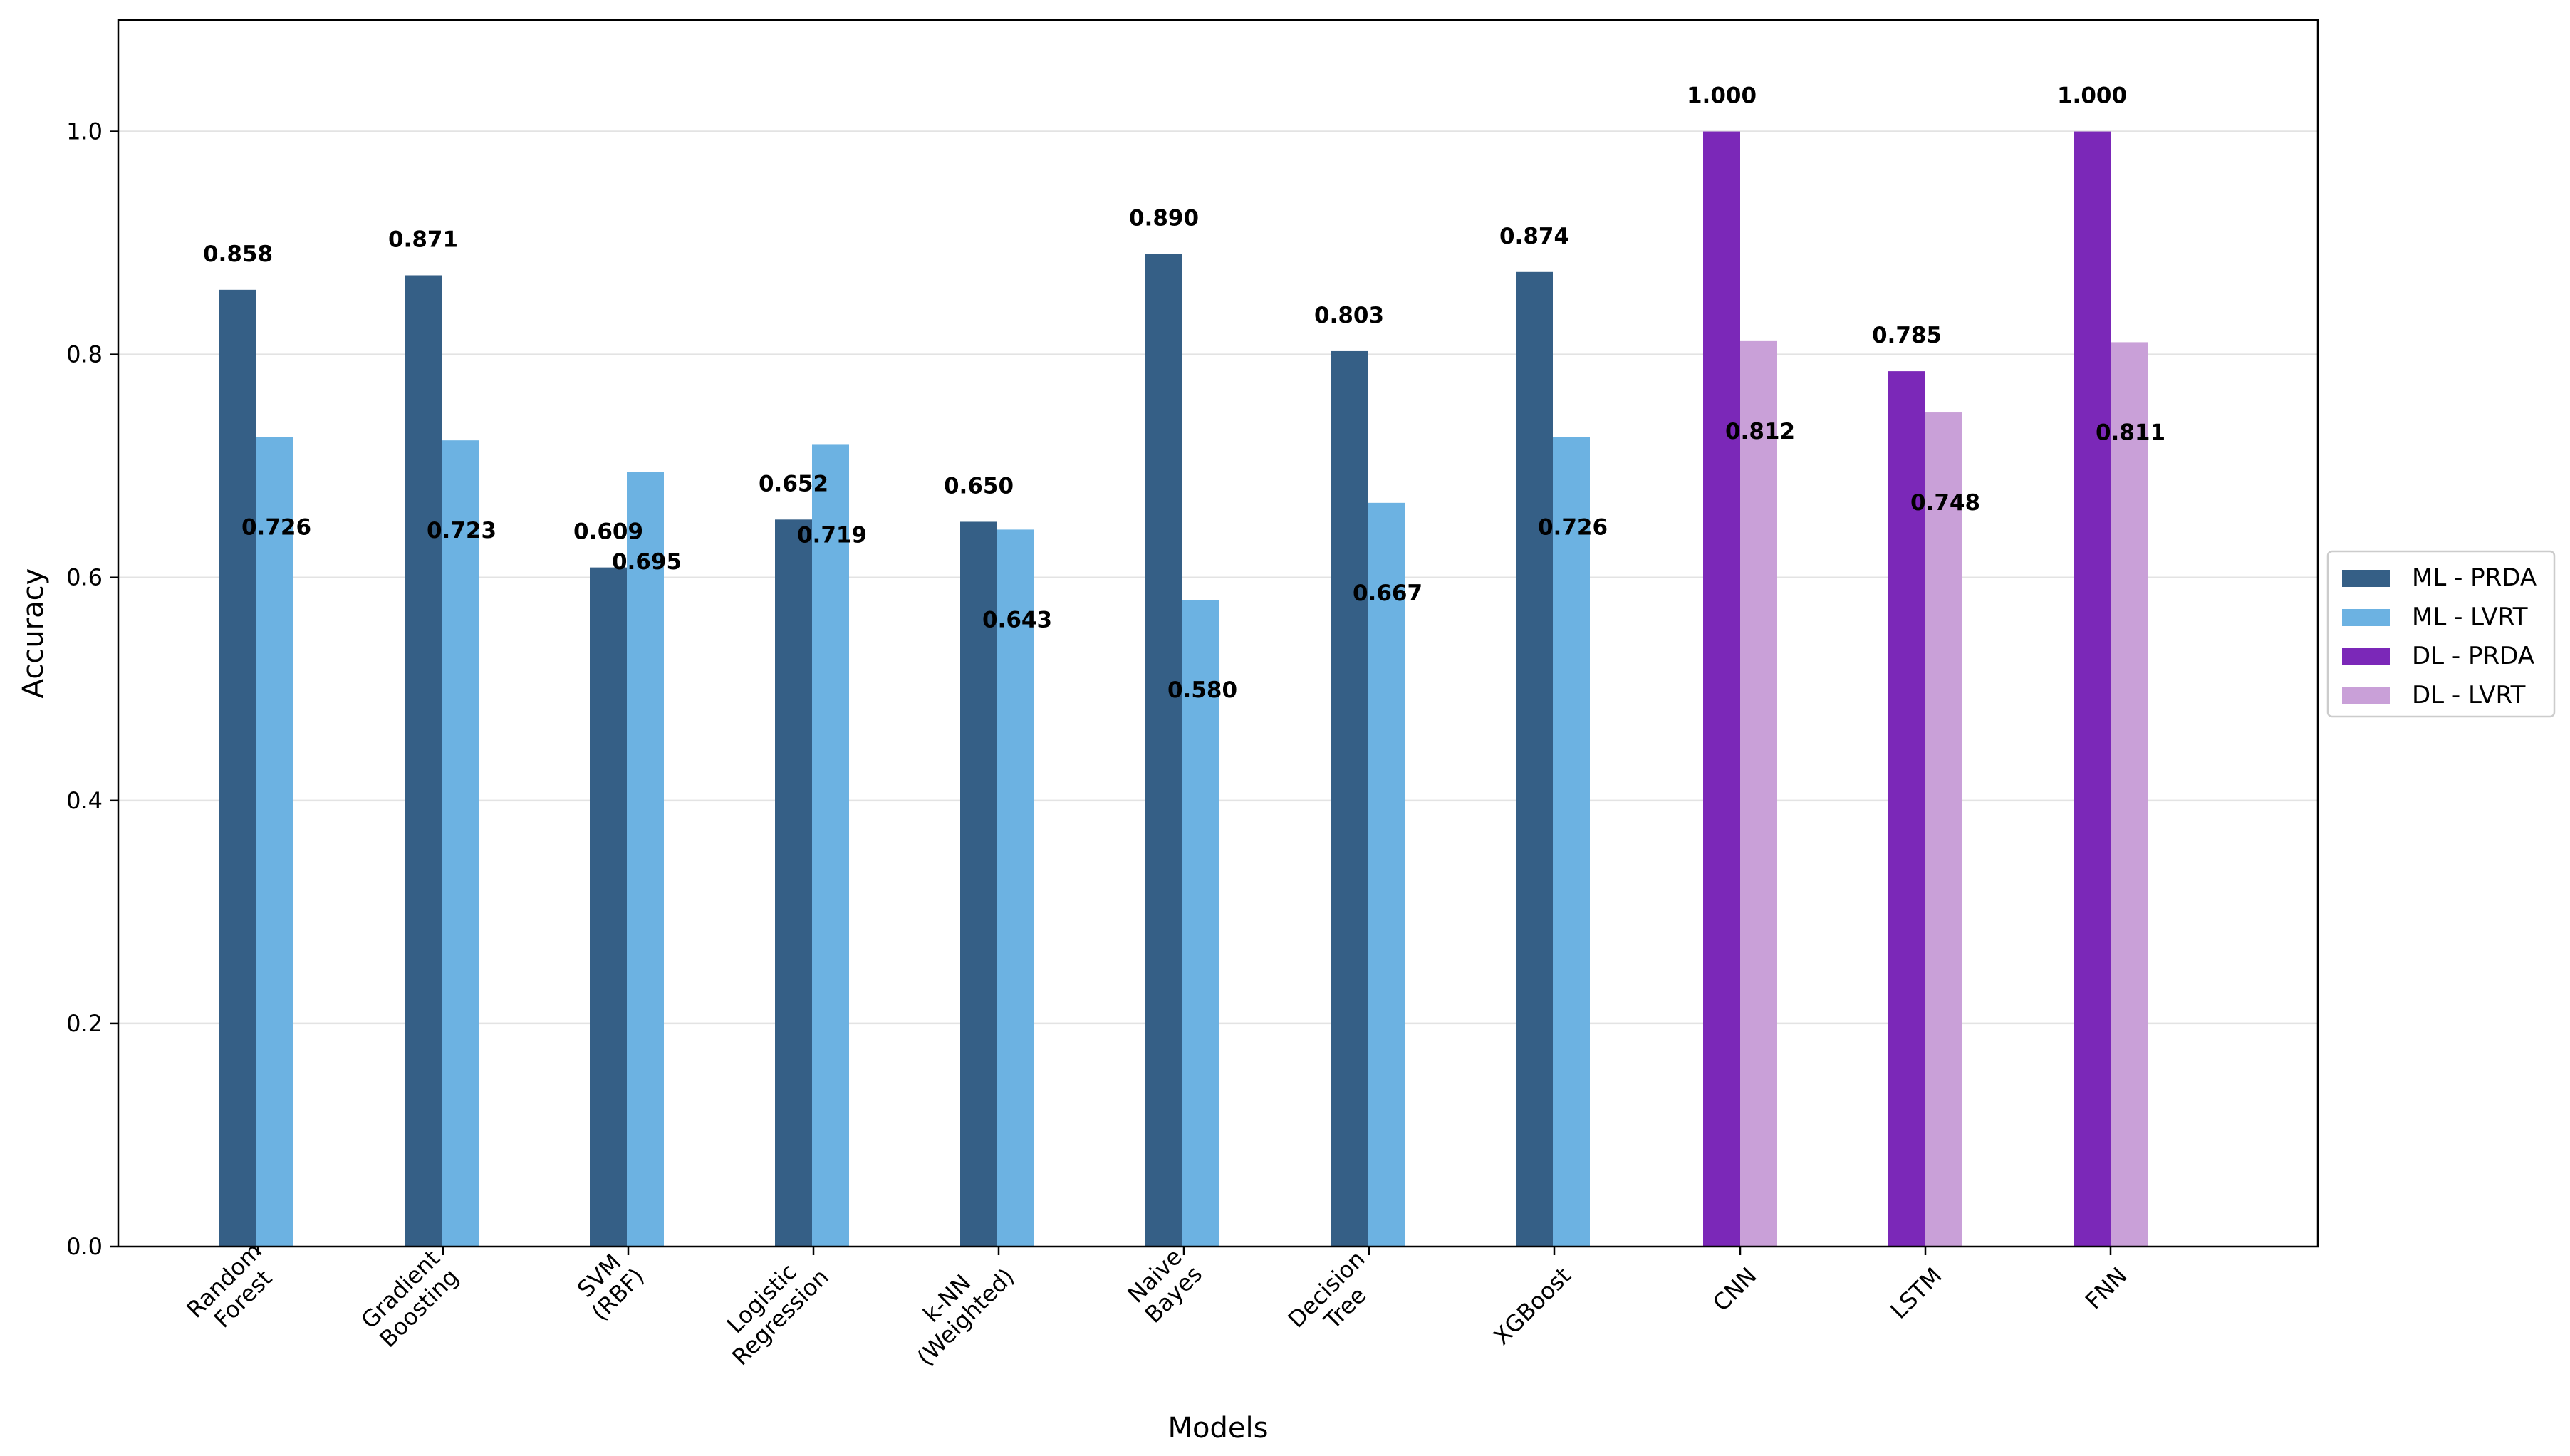  I want to click on data-label: 0.803, so click(1349, 315).